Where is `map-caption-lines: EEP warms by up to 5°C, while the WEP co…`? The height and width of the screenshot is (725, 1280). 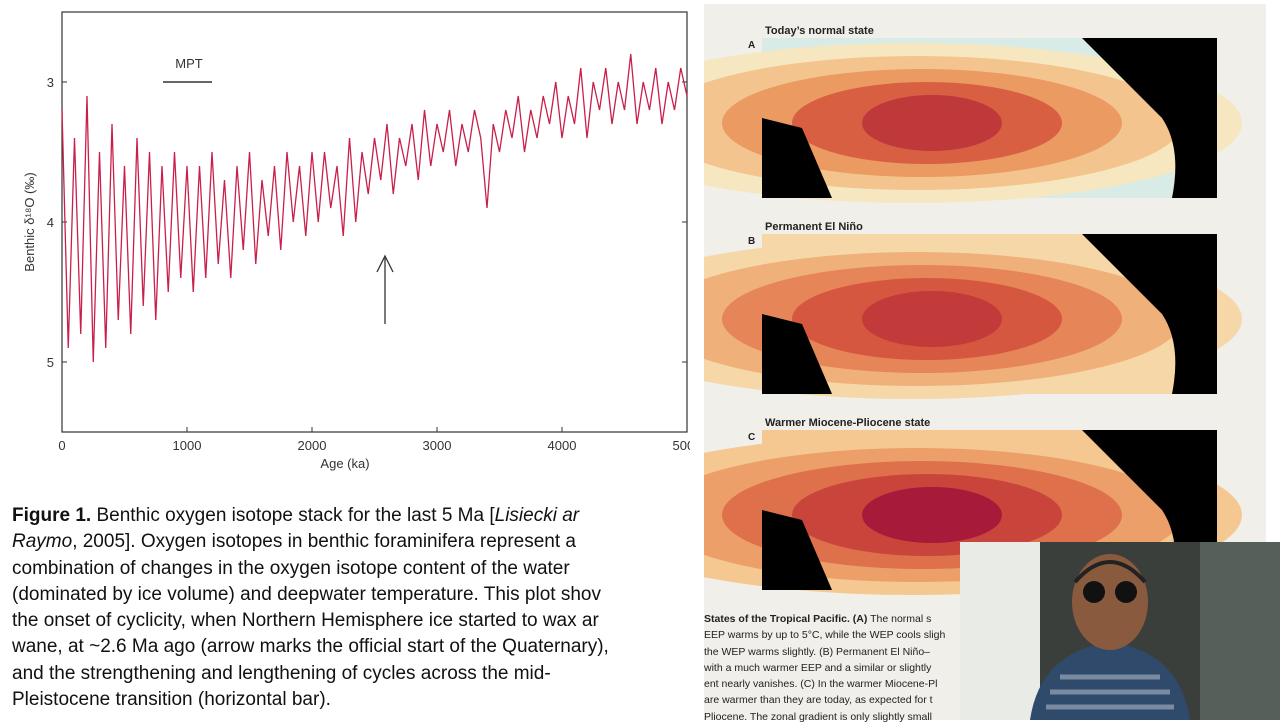 map-caption-lines: EEP warms by up to 5°C, while the WEP co… is located at coordinates (832, 676).